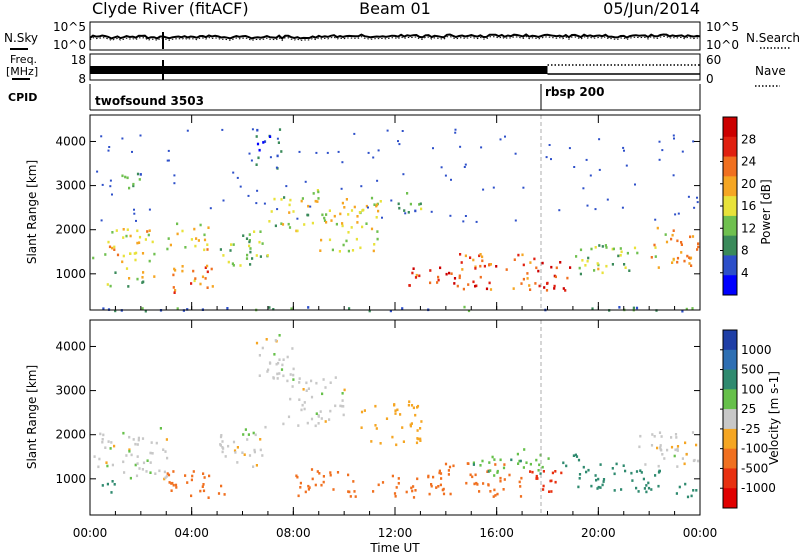 This screenshot has height=554, width=800. Describe the element at coordinates (598, 533) in the screenshot. I see `x-tick-label: 20:00` at that location.